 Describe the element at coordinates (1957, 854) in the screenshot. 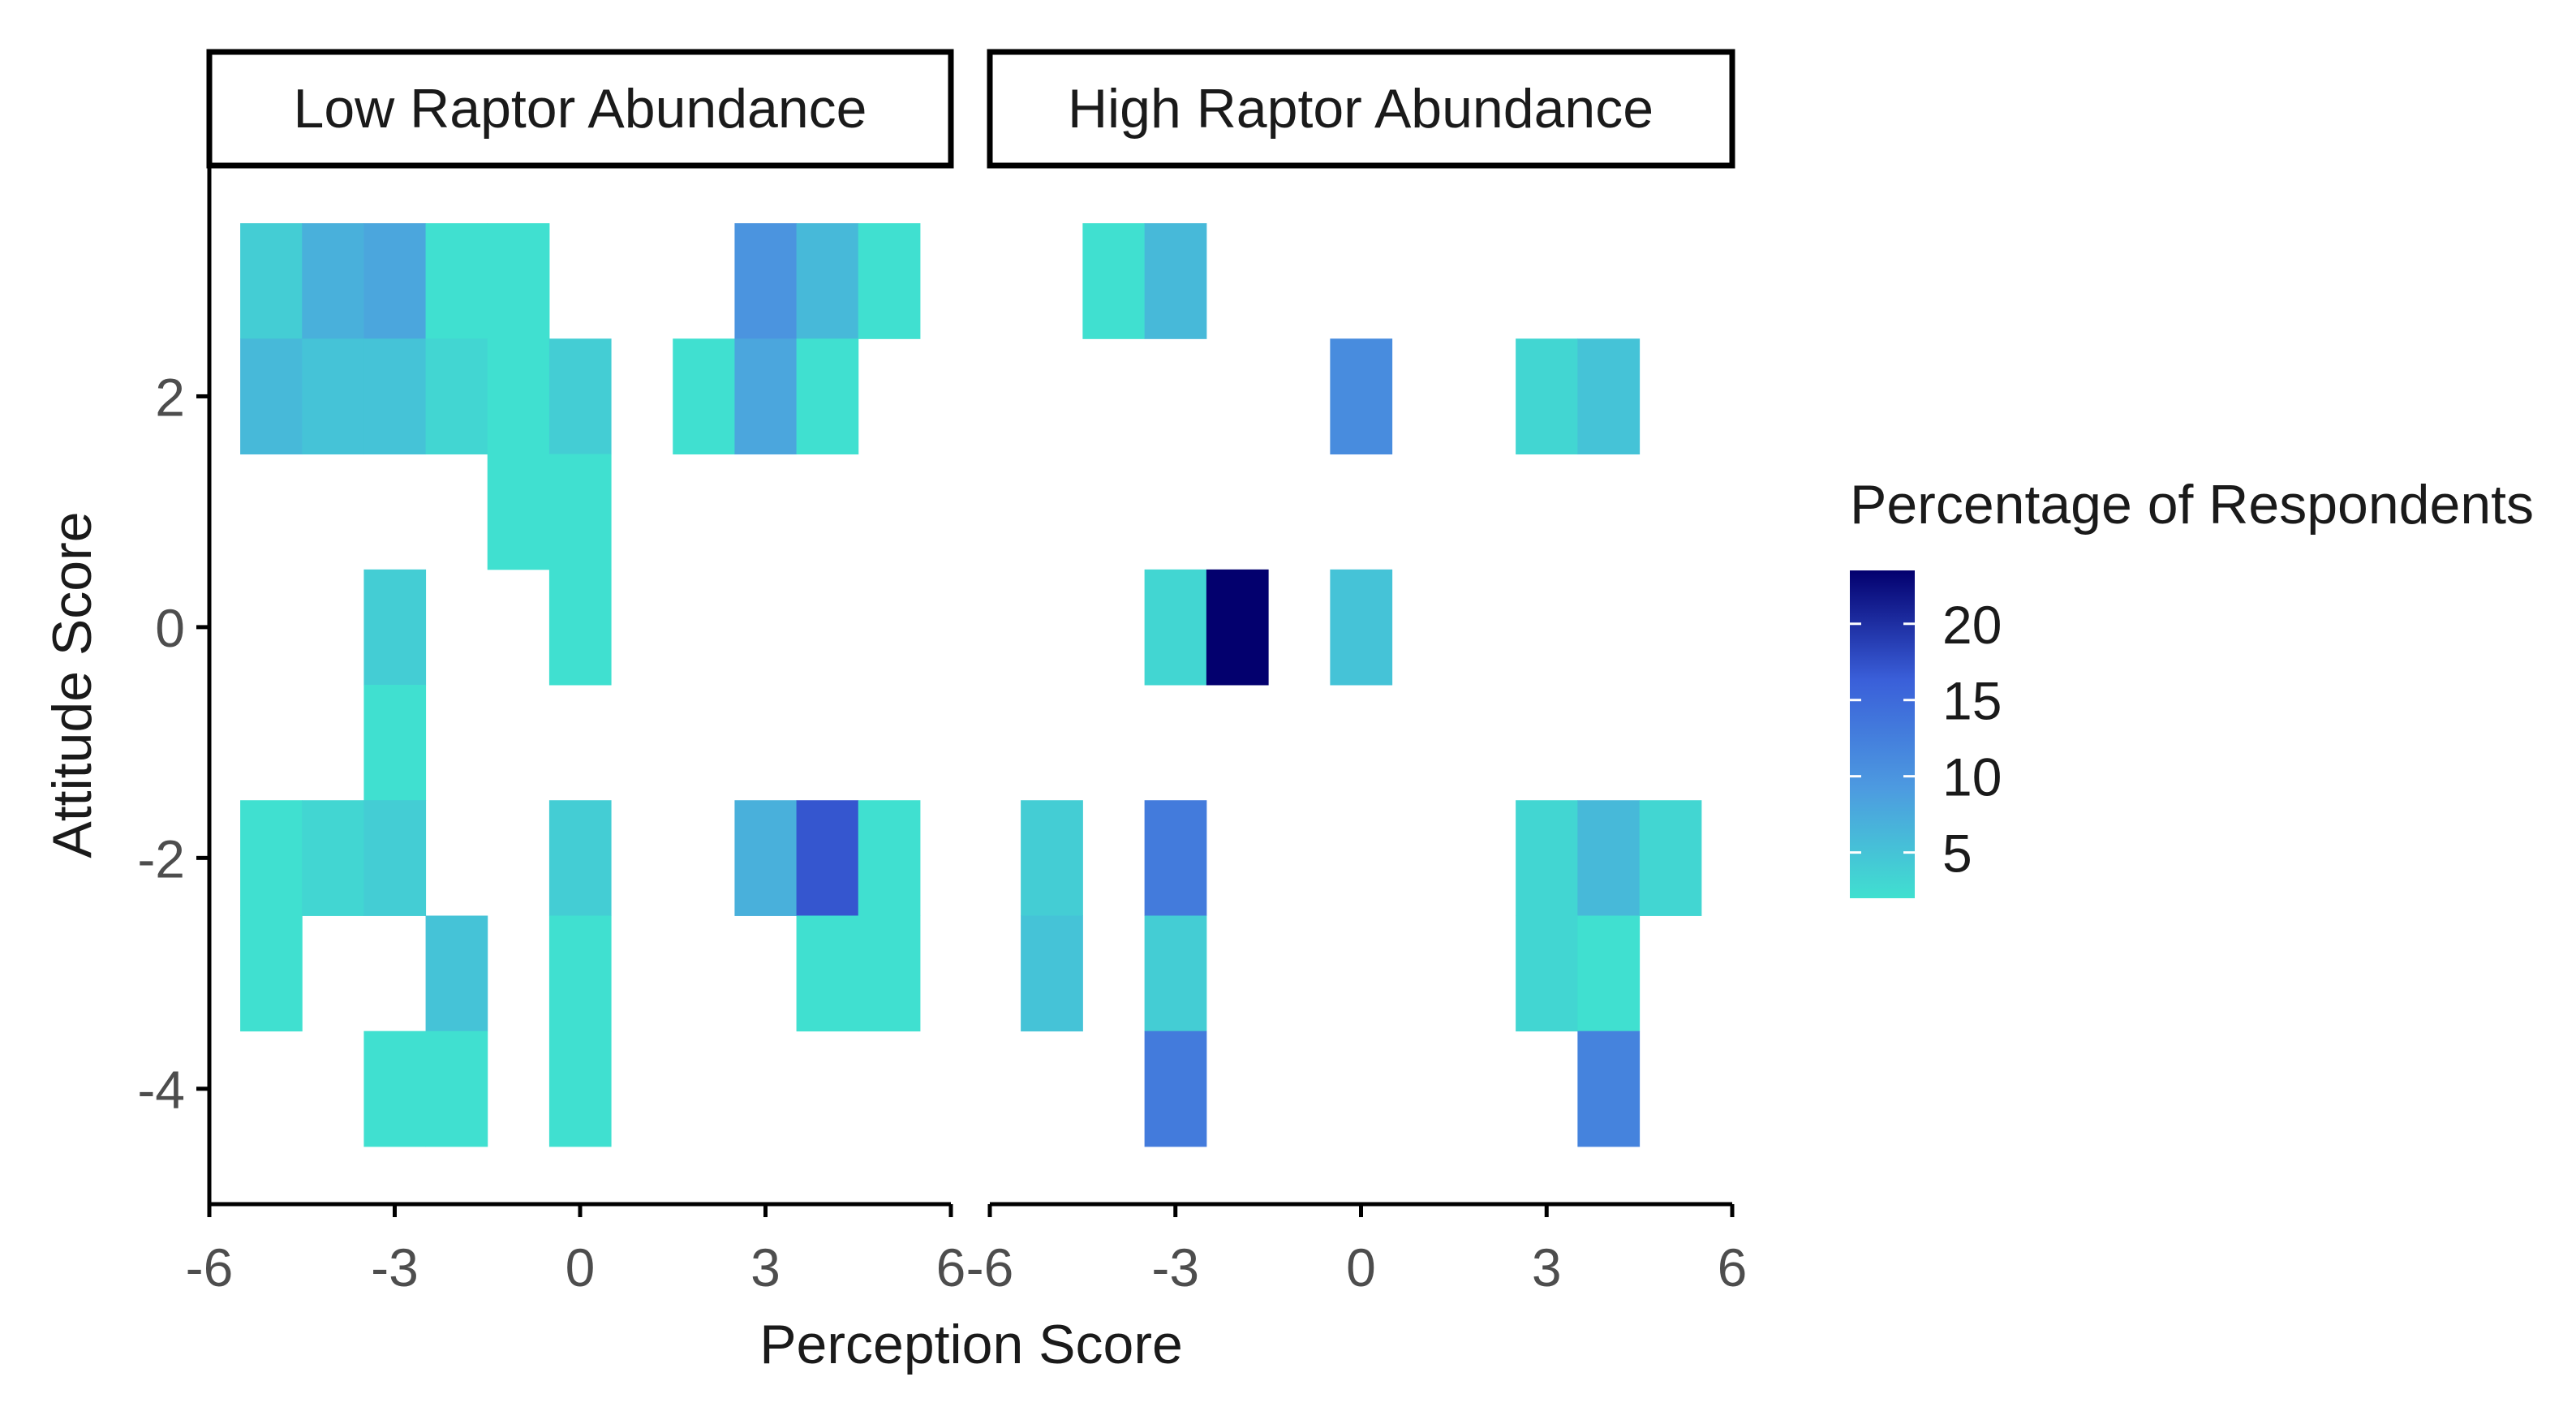

I see `legend-tick-label: 5` at that location.